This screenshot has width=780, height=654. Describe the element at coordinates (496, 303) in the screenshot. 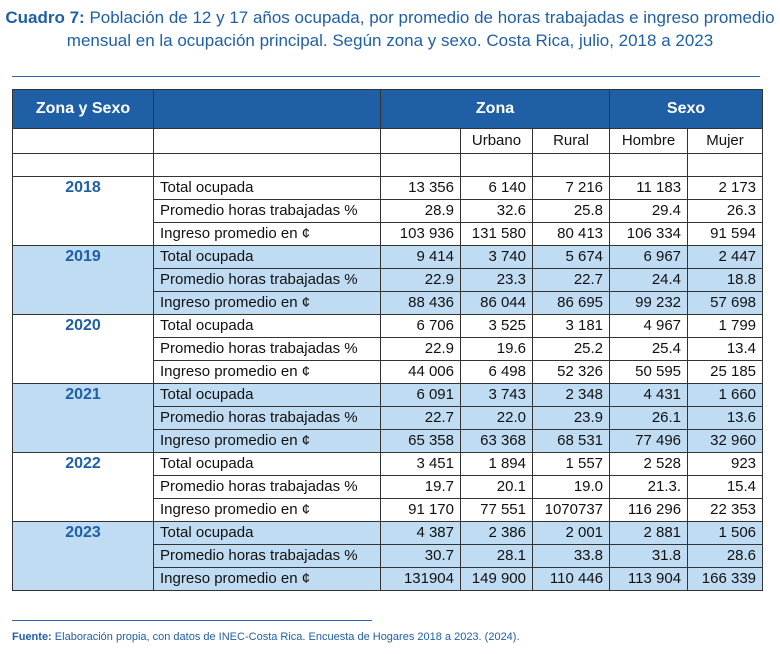

I see `value-urbano: 86 044` at that location.